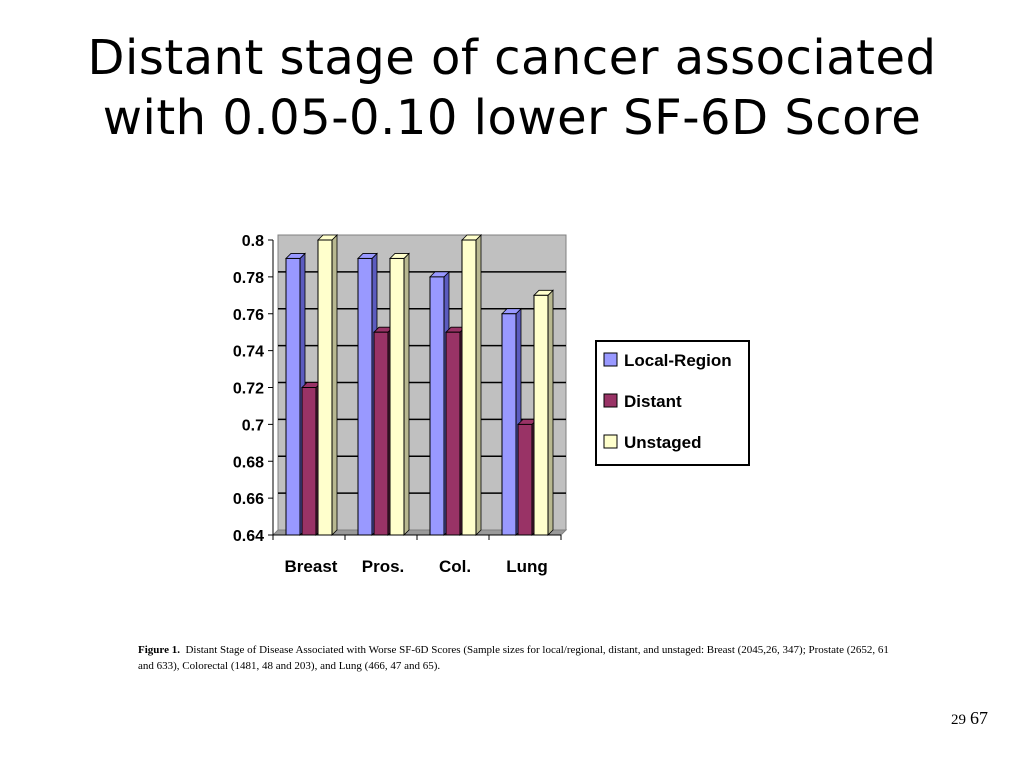 Image resolution: width=1024 pixels, height=768 pixels. I want to click on x-category-label: Col., so click(455, 566).